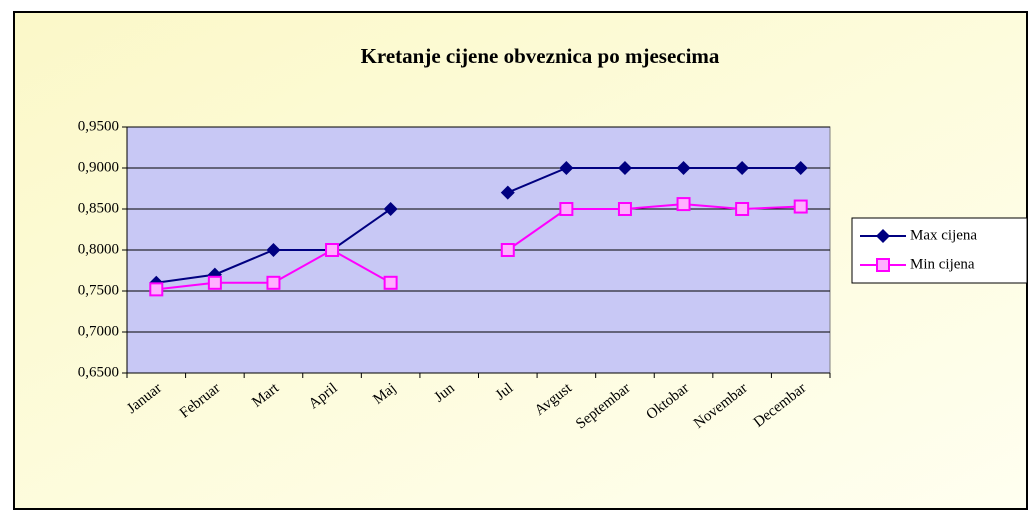 Image resolution: width=1029 pixels, height=511 pixels. Describe the element at coordinates (943, 235) in the screenshot. I see `legend-label: Max cijena` at that location.